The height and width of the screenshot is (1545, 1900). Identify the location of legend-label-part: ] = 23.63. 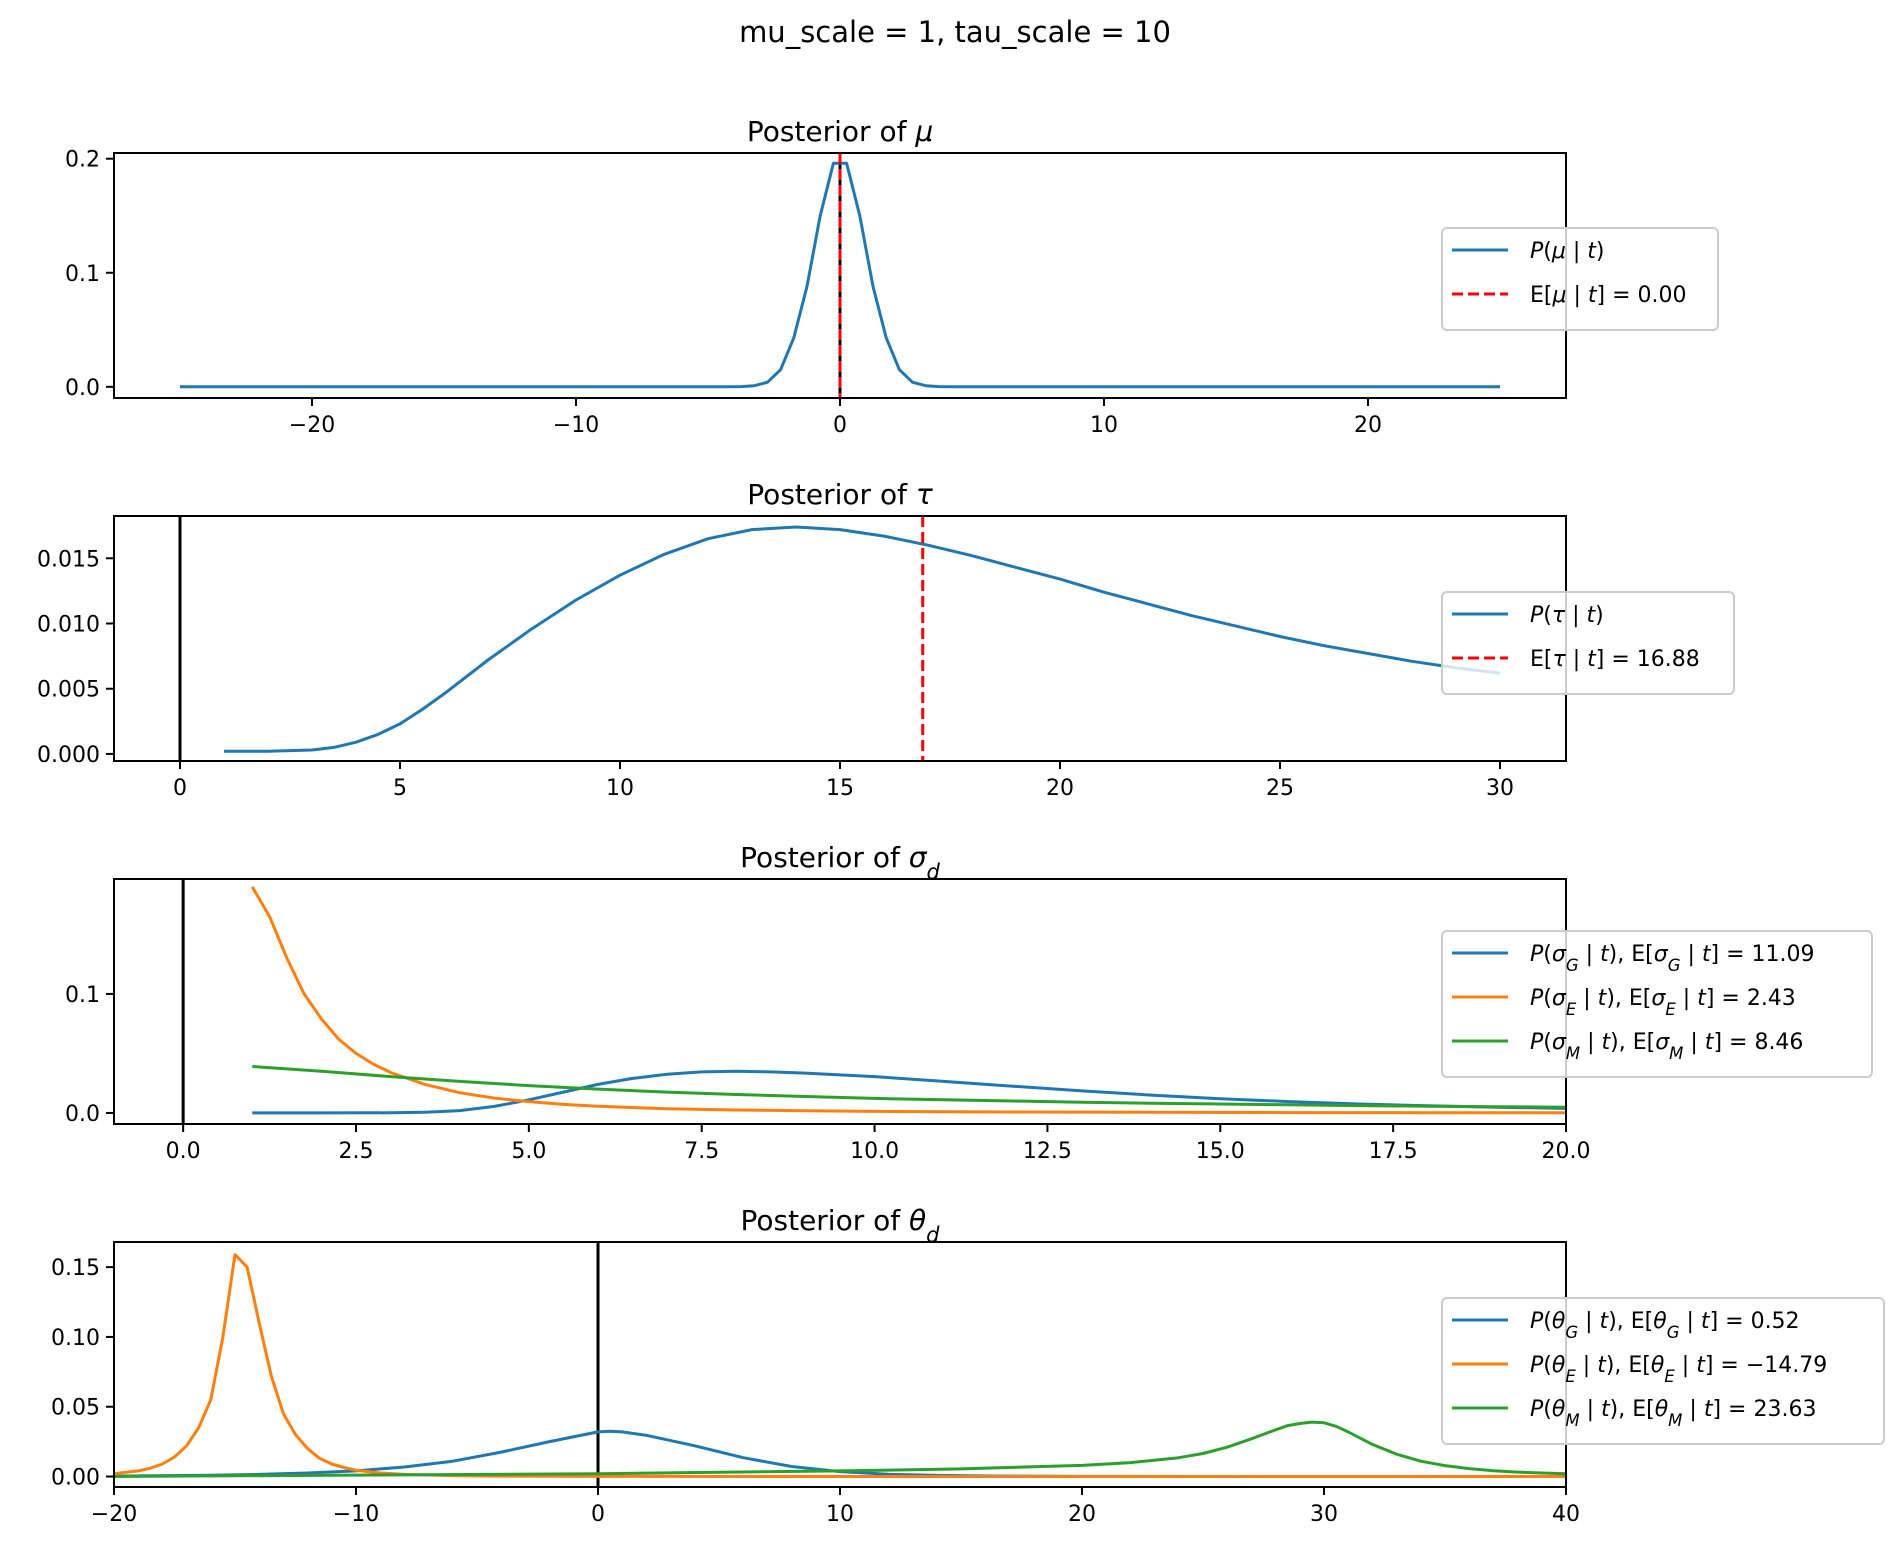
(1764, 1409).